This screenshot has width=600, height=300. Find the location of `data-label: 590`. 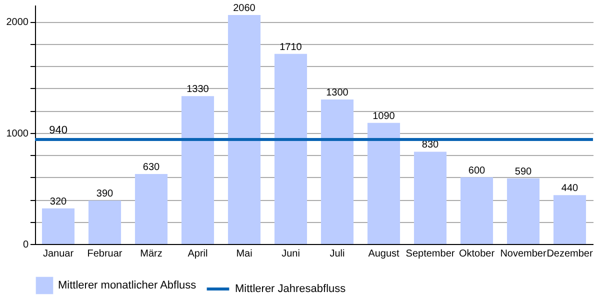

data-label: 590 is located at coordinates (523, 172).